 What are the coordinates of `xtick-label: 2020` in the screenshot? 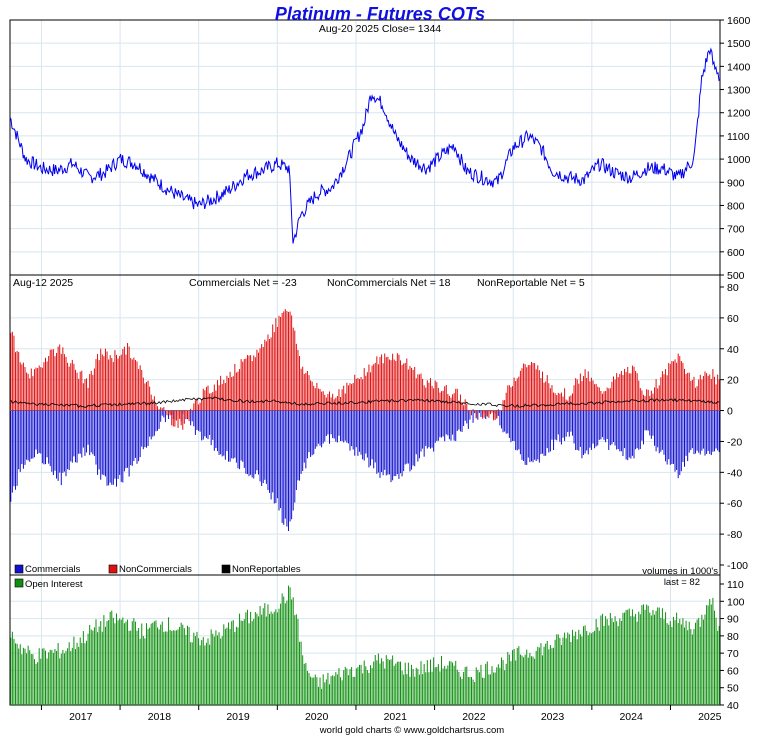 It's located at (317, 717).